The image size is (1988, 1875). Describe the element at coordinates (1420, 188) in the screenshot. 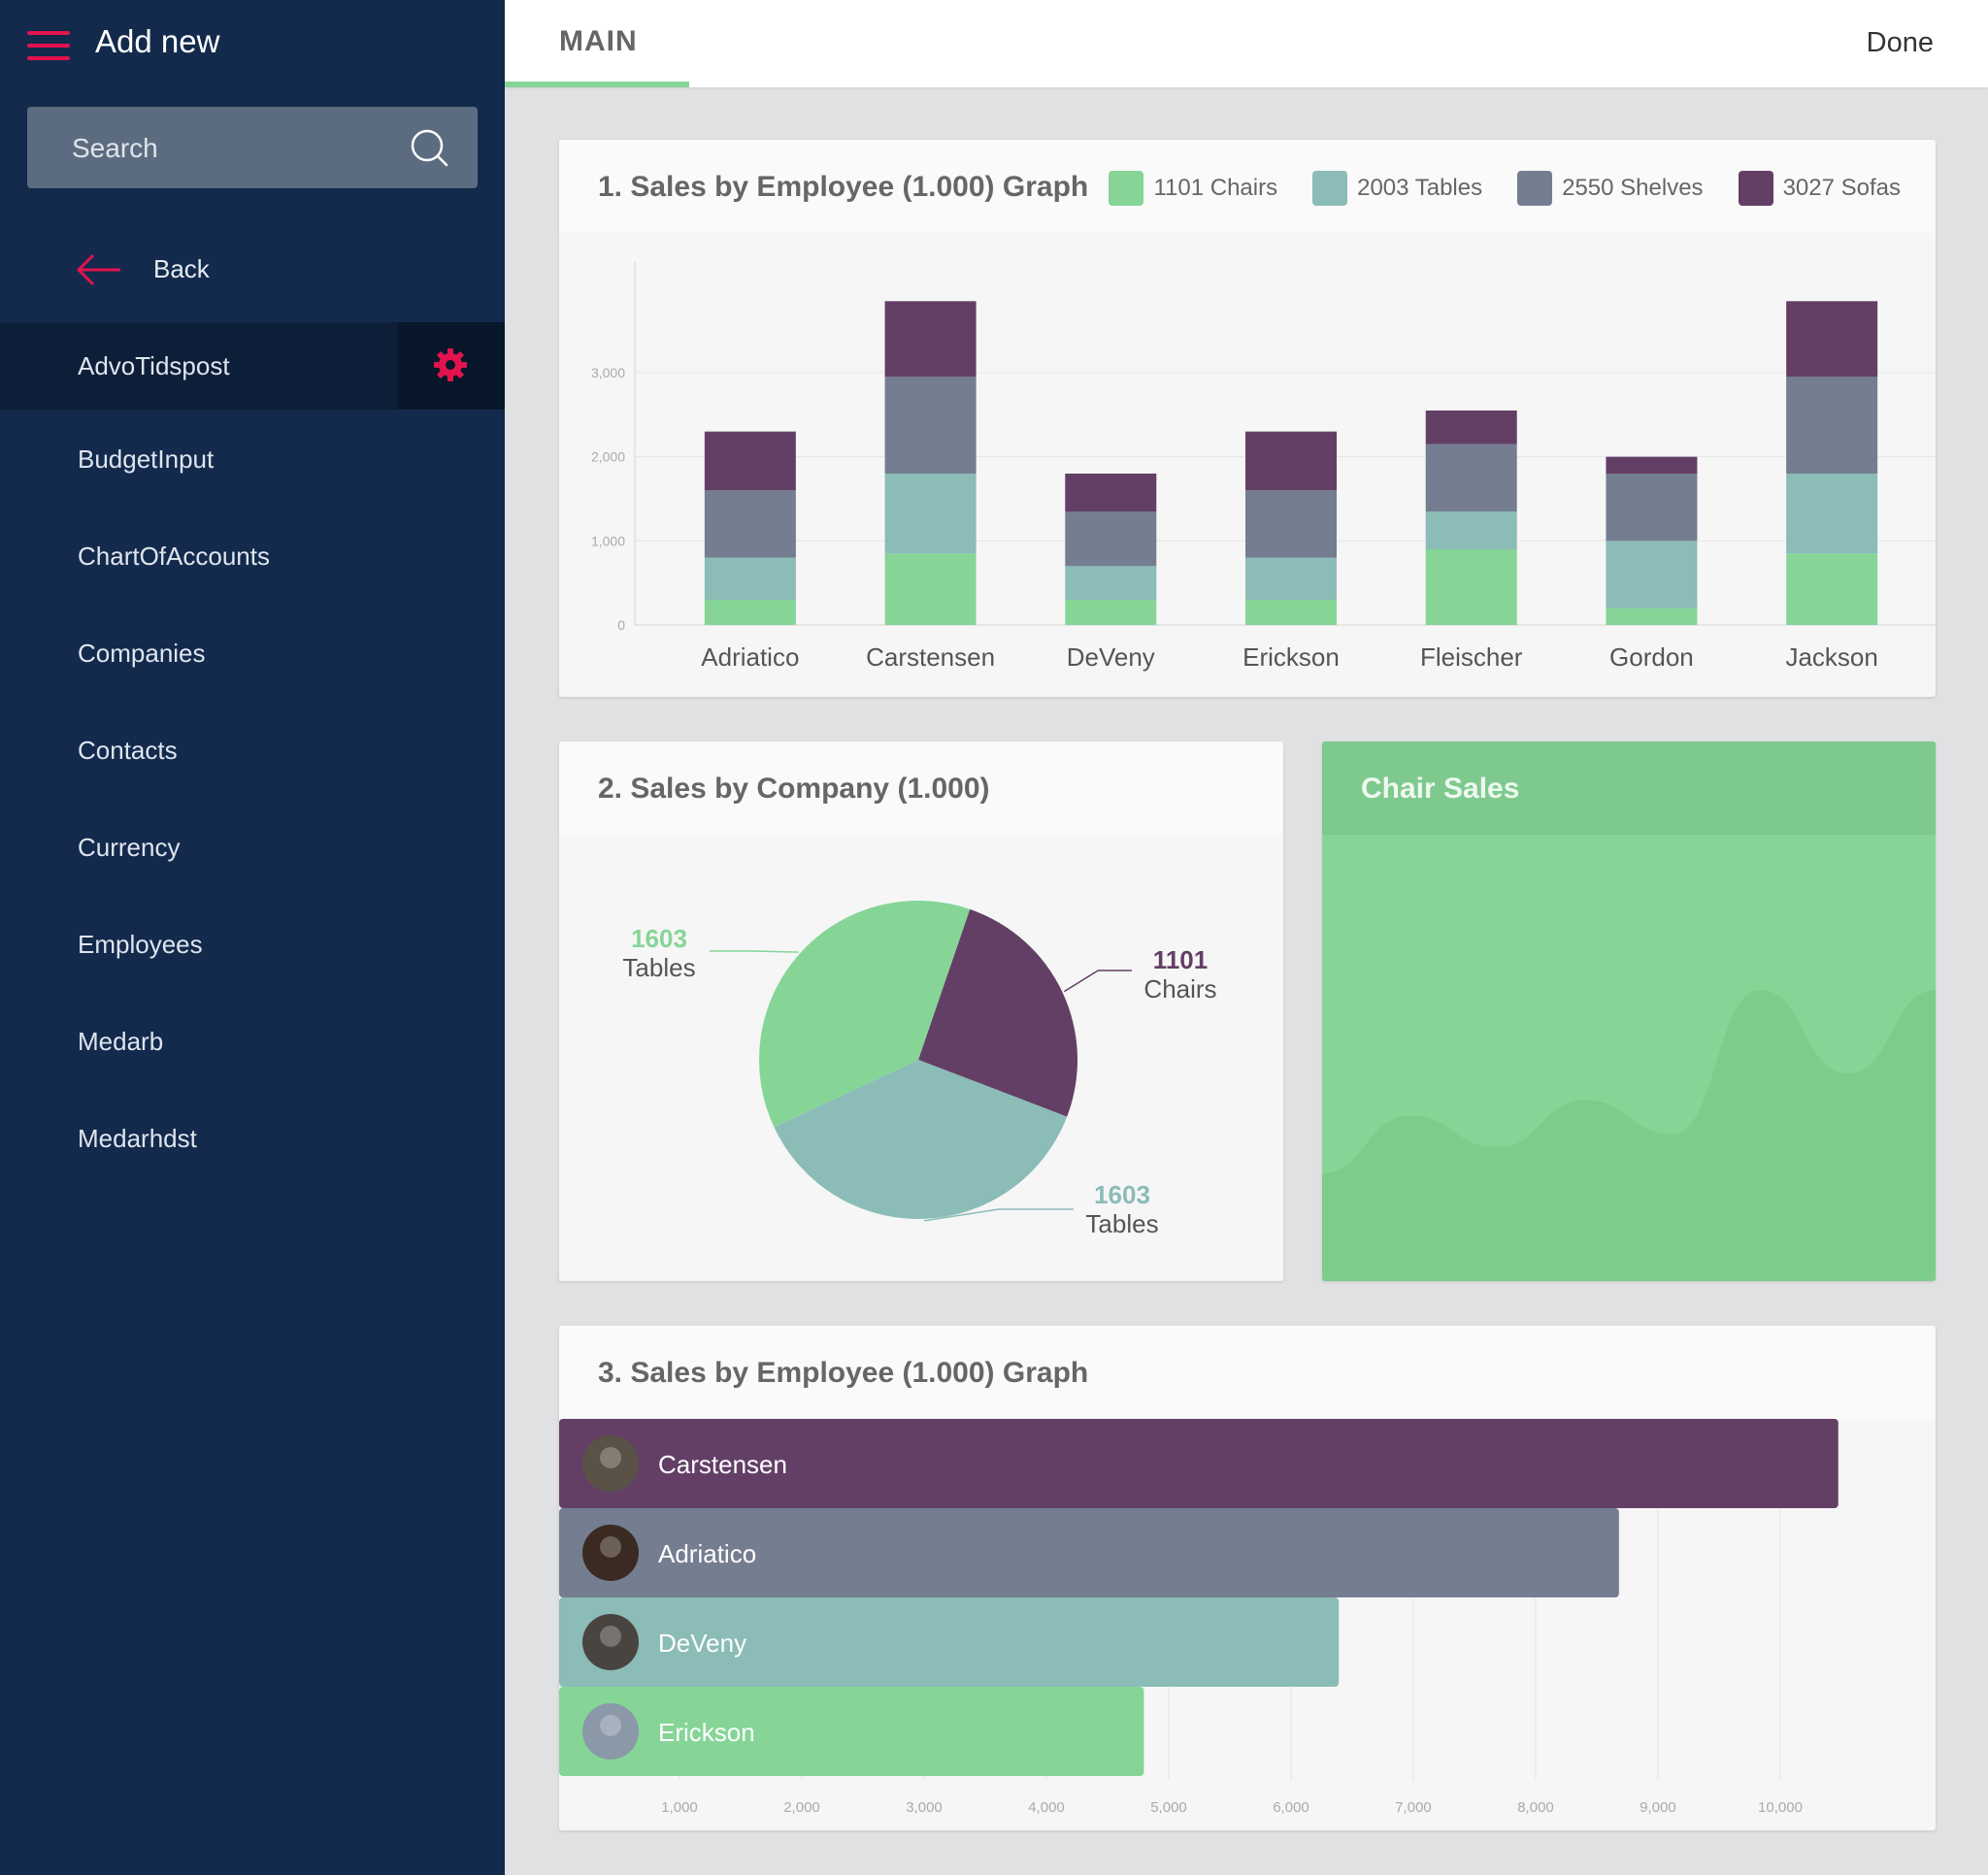

I see `legend-label: 2003 Tables` at that location.